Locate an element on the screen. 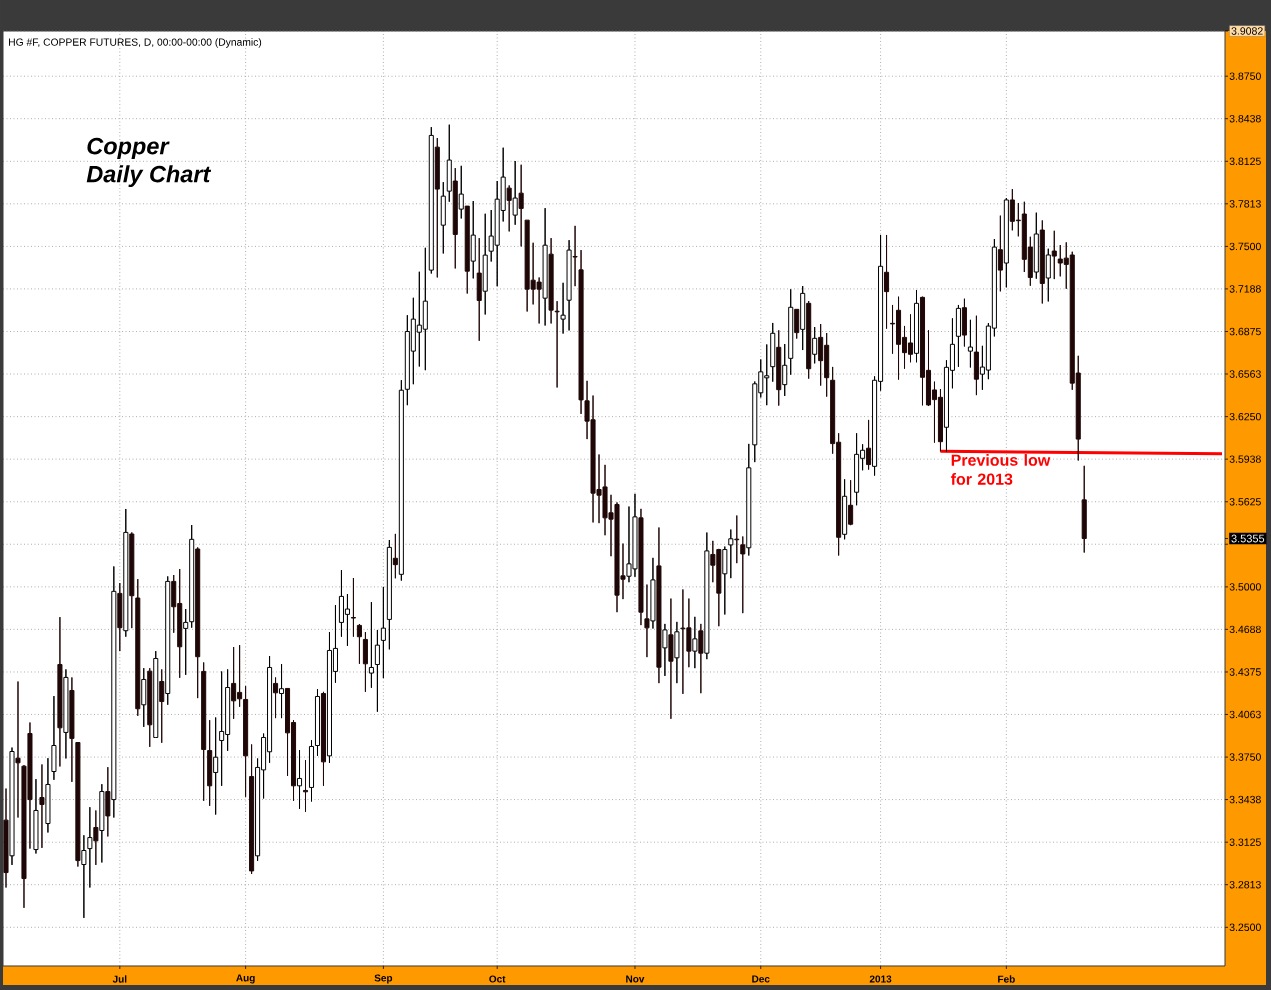 This screenshot has width=1271, height=990. x-tick-label: Oct is located at coordinates (497, 979).